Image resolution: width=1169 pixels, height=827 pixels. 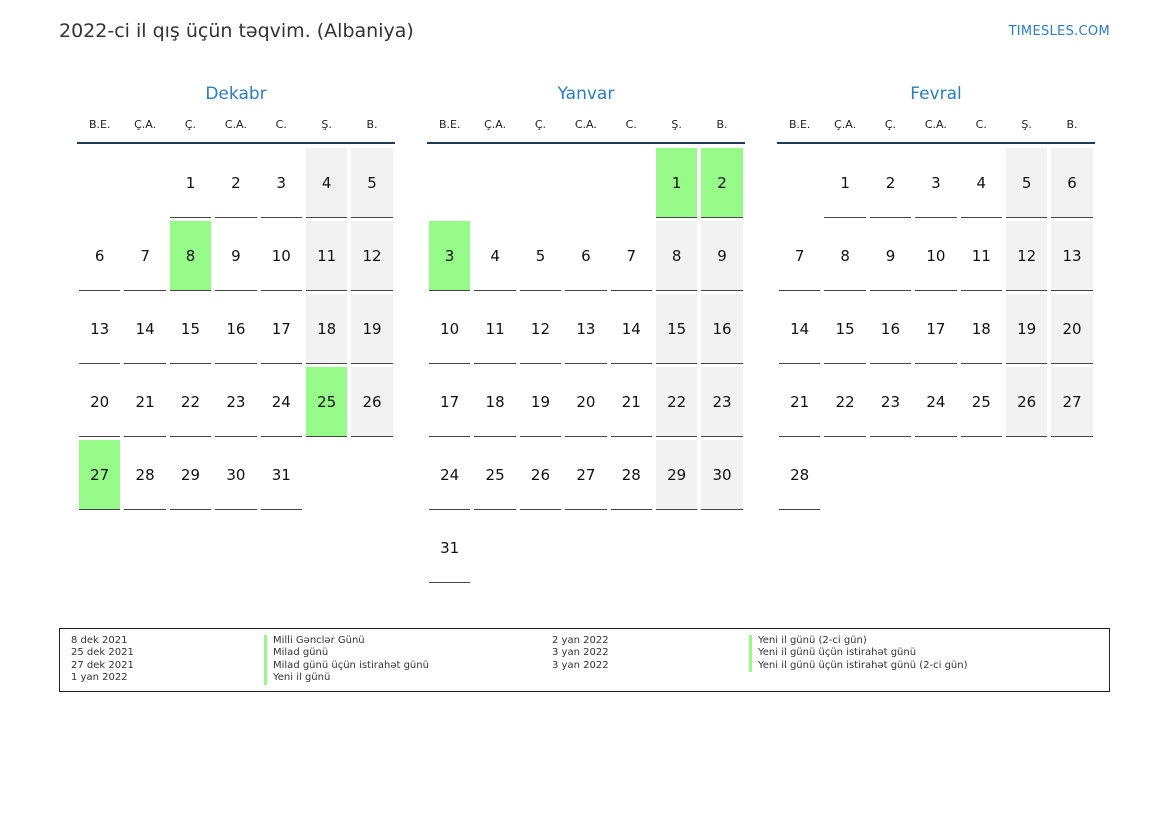 What do you see at coordinates (586, 549) in the screenshot?
I see `week-row: 31` at bounding box center [586, 549].